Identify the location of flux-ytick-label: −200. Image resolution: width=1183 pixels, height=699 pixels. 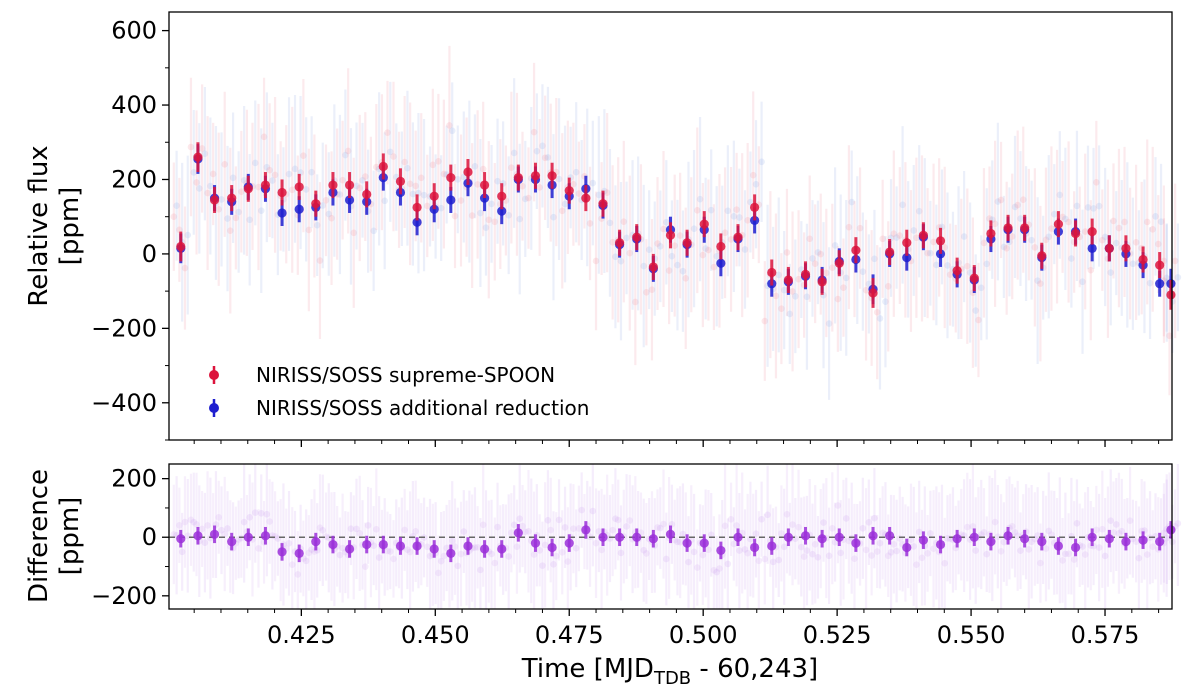
(124, 328).